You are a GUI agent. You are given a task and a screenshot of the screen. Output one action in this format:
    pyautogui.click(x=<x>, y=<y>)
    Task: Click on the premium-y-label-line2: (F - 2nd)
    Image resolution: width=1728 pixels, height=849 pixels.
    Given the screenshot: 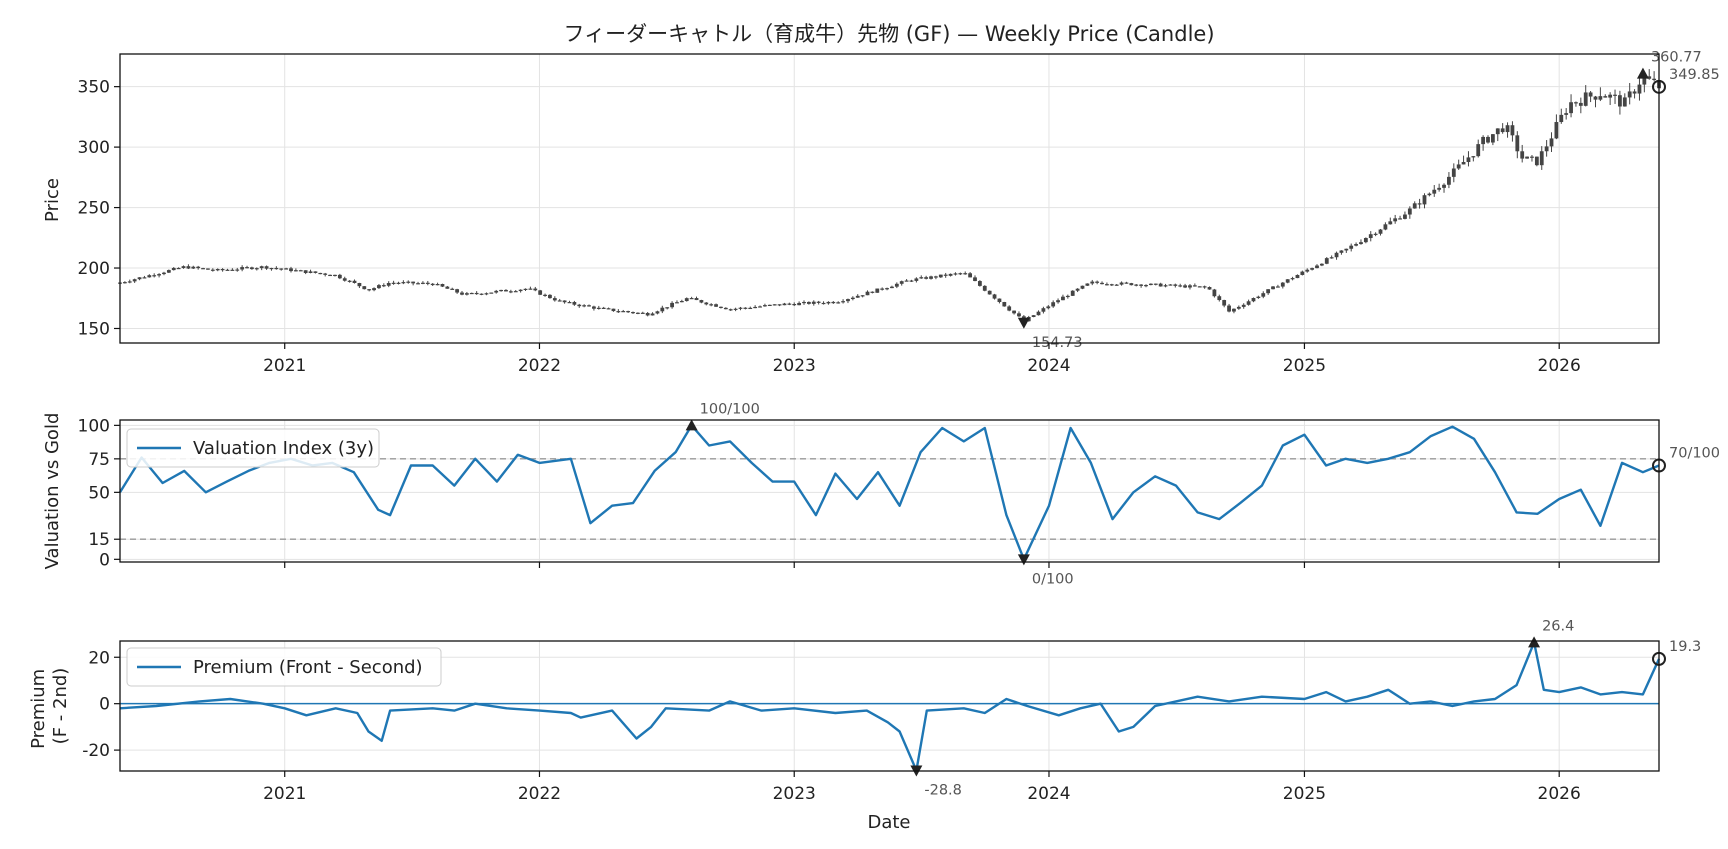 What is the action you would take?
    pyautogui.click(x=60, y=706)
    